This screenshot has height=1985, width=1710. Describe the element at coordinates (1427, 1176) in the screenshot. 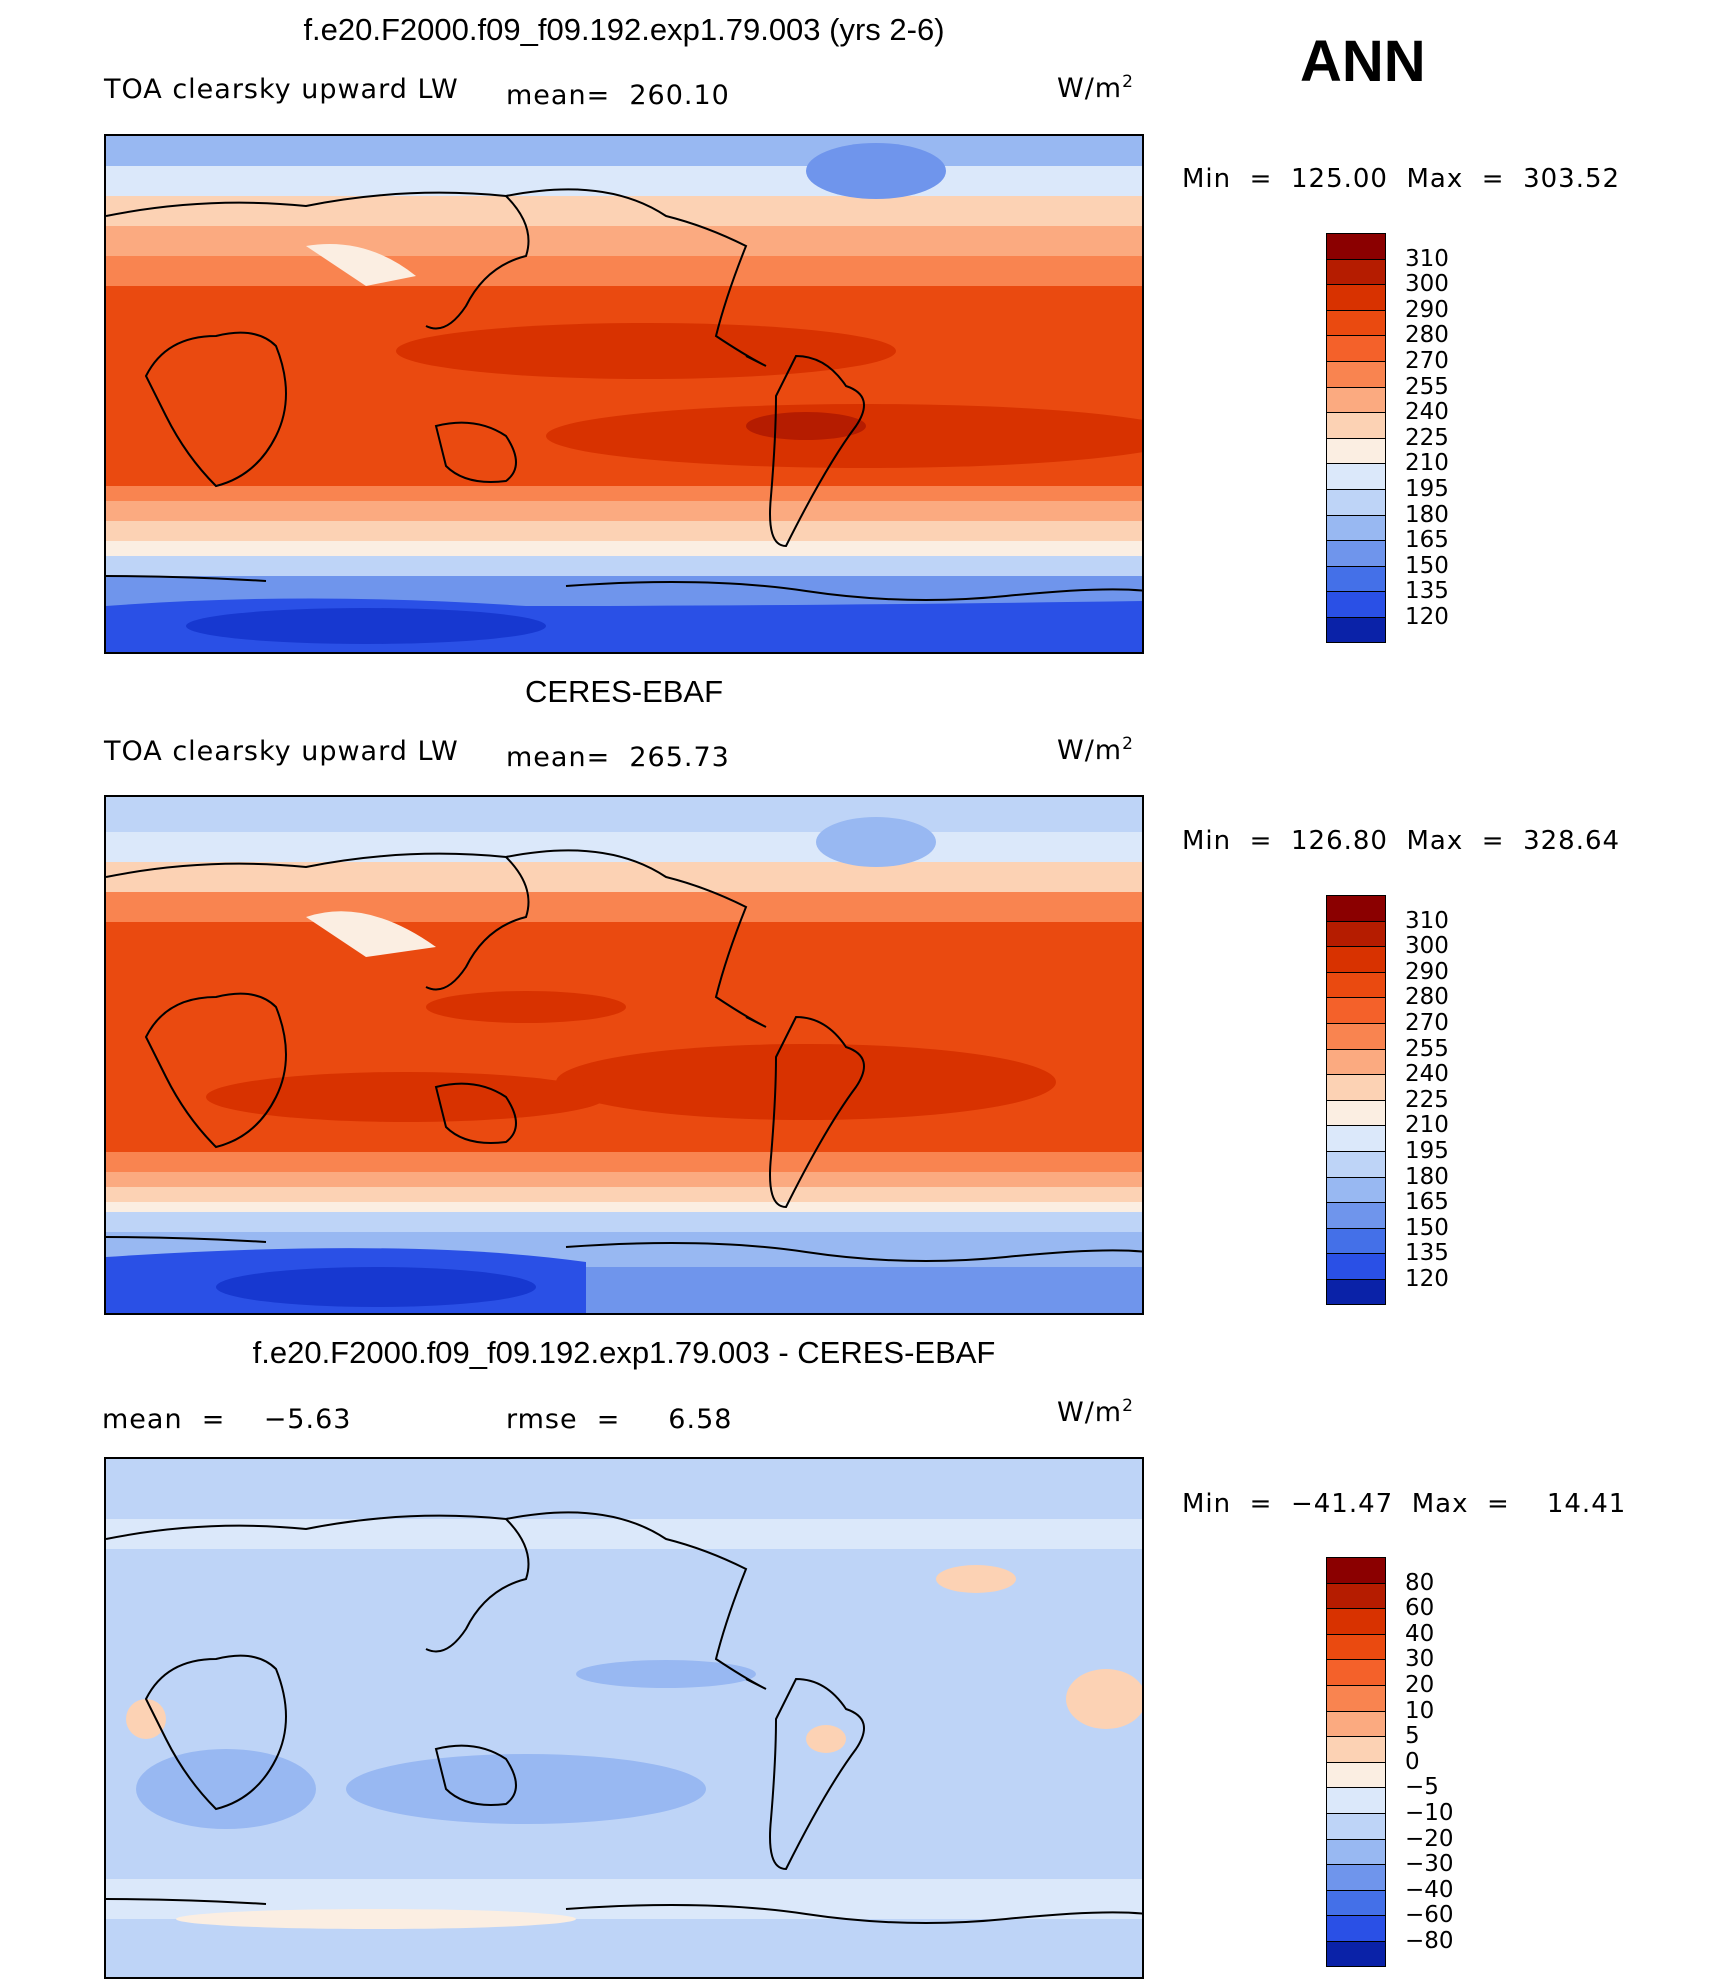

I see `colorbar-tick-label: 180` at that location.